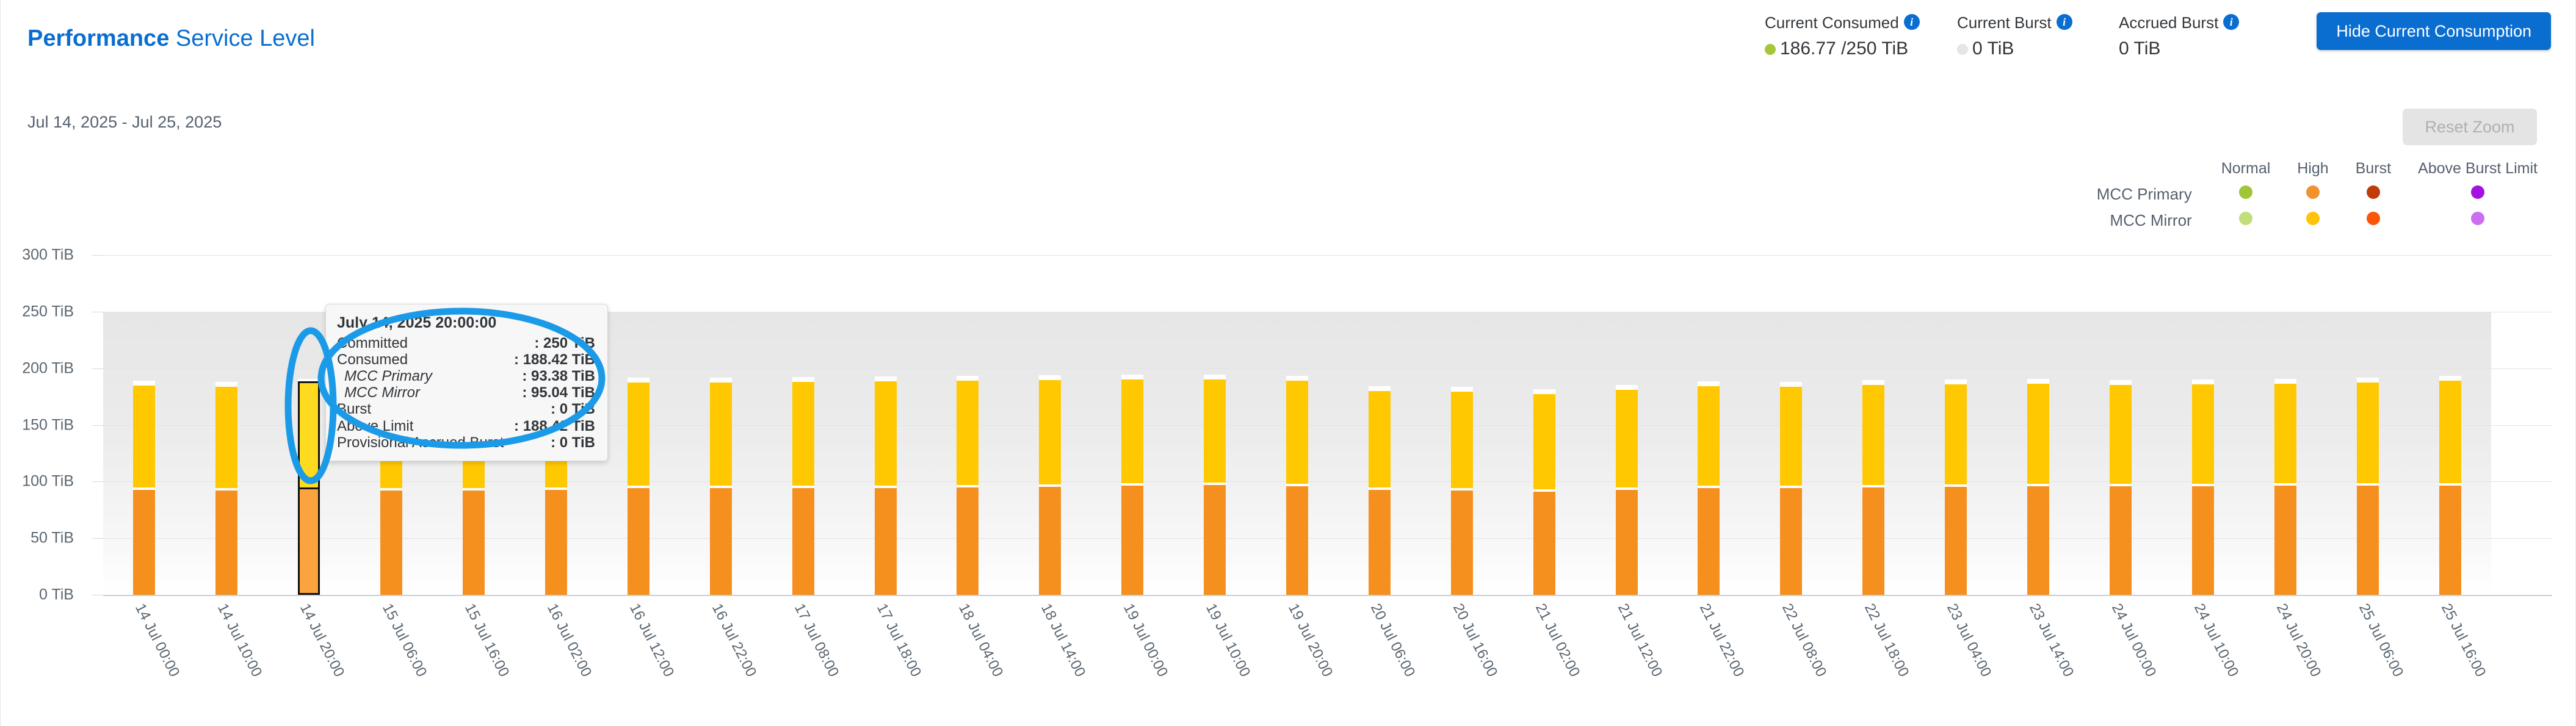 The image size is (2576, 726). What do you see at coordinates (2470, 127) in the screenshot?
I see `reset-zoom-button: Reset Zoom` at bounding box center [2470, 127].